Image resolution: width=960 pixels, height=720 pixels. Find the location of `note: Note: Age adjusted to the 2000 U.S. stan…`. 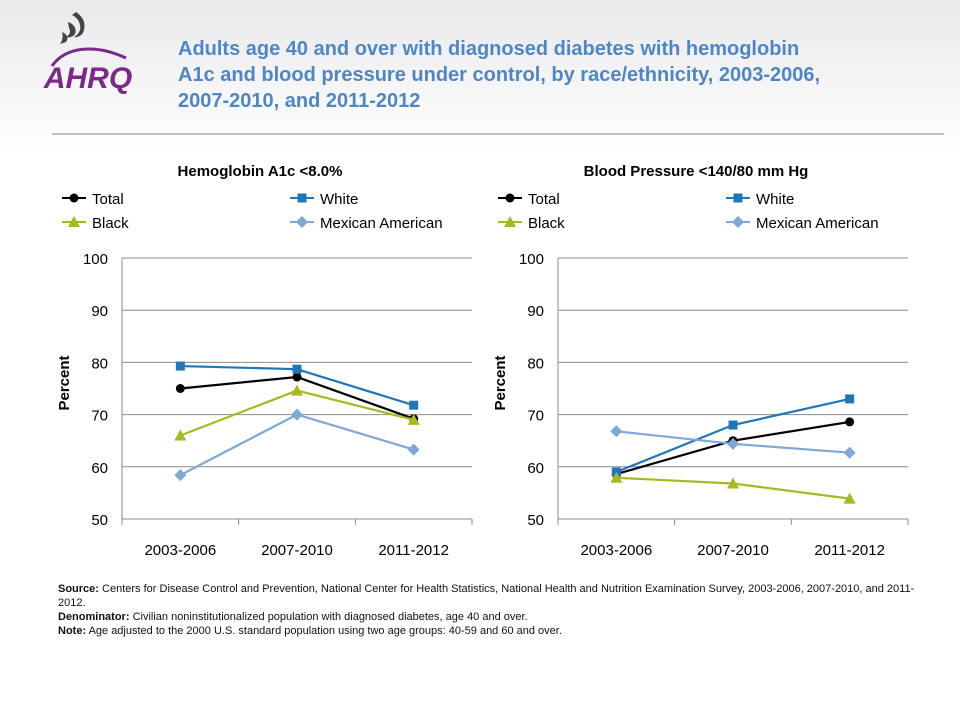

note: Note: Age adjusted to the 2000 U.S. stan… is located at coordinates (498, 631).